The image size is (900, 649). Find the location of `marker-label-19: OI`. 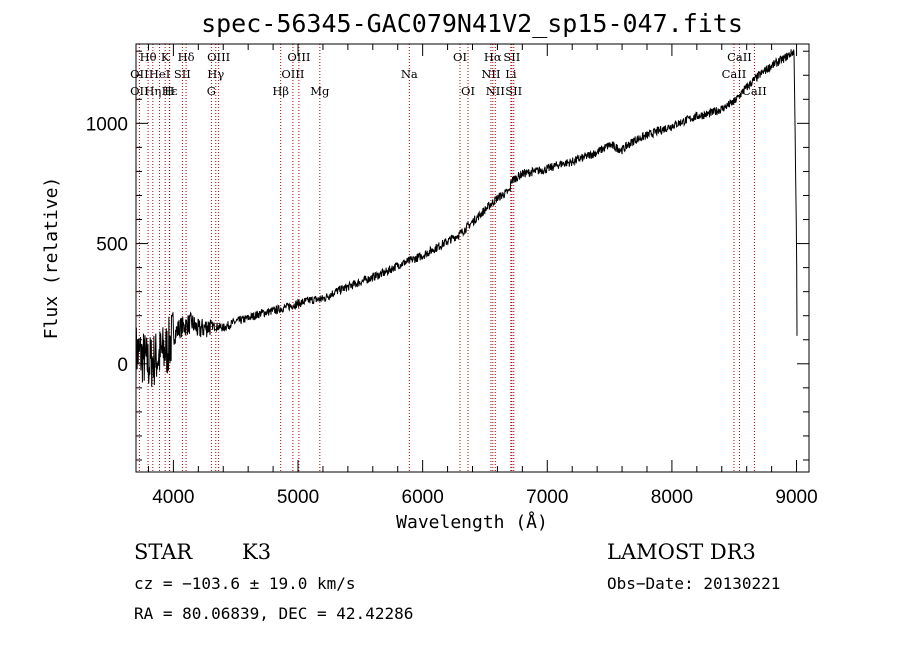

marker-label-19: OI is located at coordinates (468, 91).